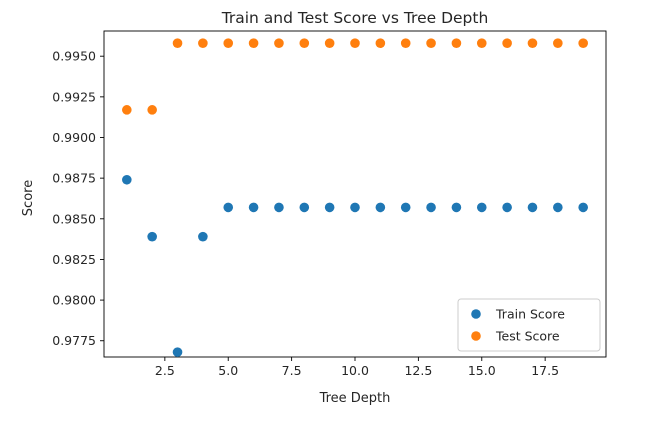 Image resolution: width=649 pixels, height=425 pixels. Describe the element at coordinates (74, 300) in the screenshot. I see `y-tick-label: 0.9800` at that location.